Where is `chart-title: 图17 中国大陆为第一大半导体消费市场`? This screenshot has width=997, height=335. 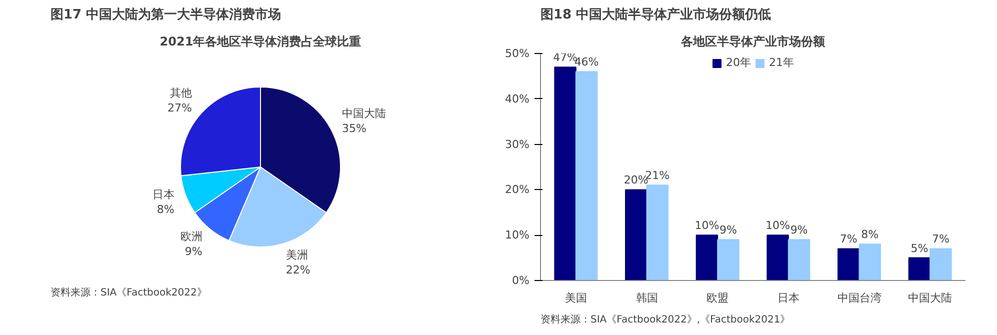 chart-title: 图17 中国大陆为第一大半导体消费市场 is located at coordinates (166, 14).